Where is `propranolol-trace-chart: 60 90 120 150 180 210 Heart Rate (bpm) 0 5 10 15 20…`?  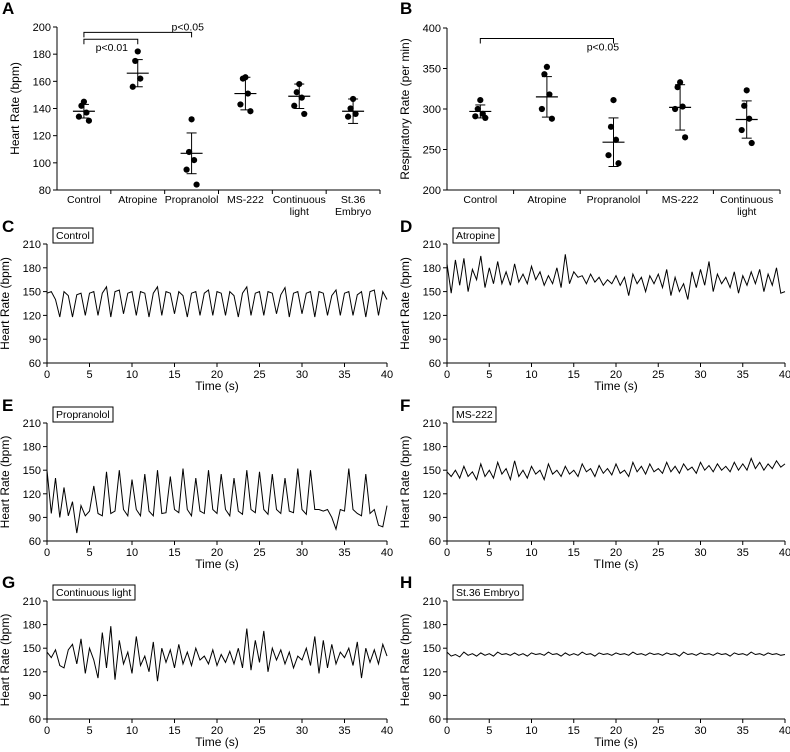
propranolol-trace-chart: 60 90 120 150 180 210 Heart Rate (bpm) 0 5 10 15 20… is located at coordinates (196, 488).